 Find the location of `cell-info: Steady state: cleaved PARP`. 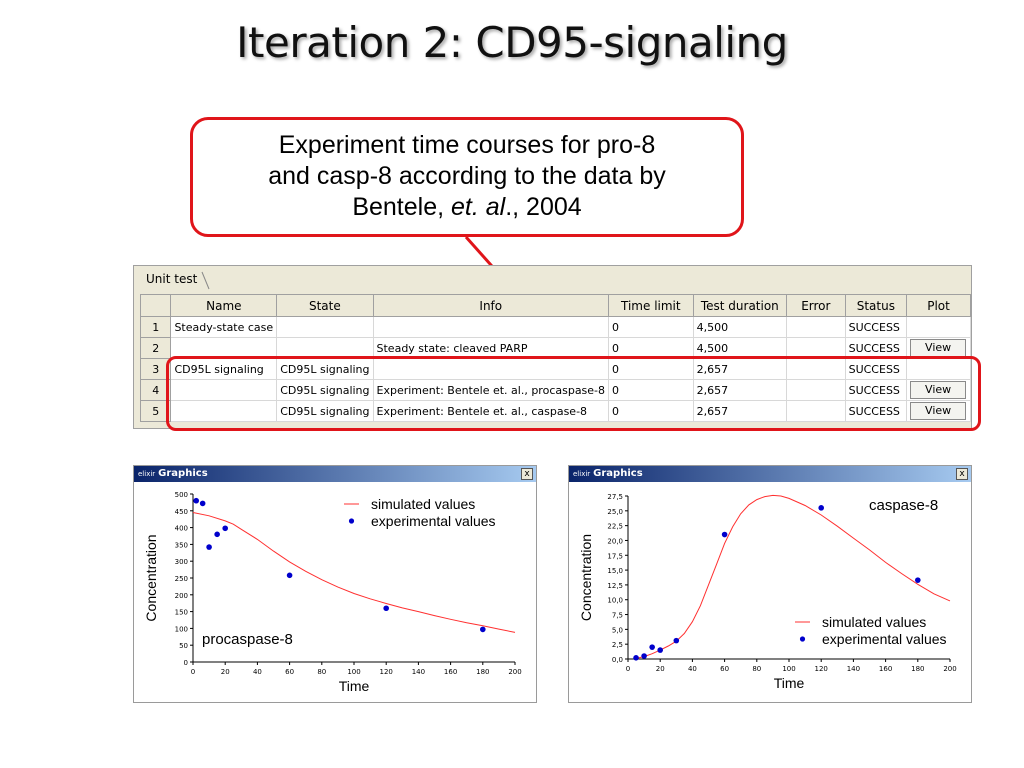

cell-info: Steady state: cleaved PARP is located at coordinates (491, 348).